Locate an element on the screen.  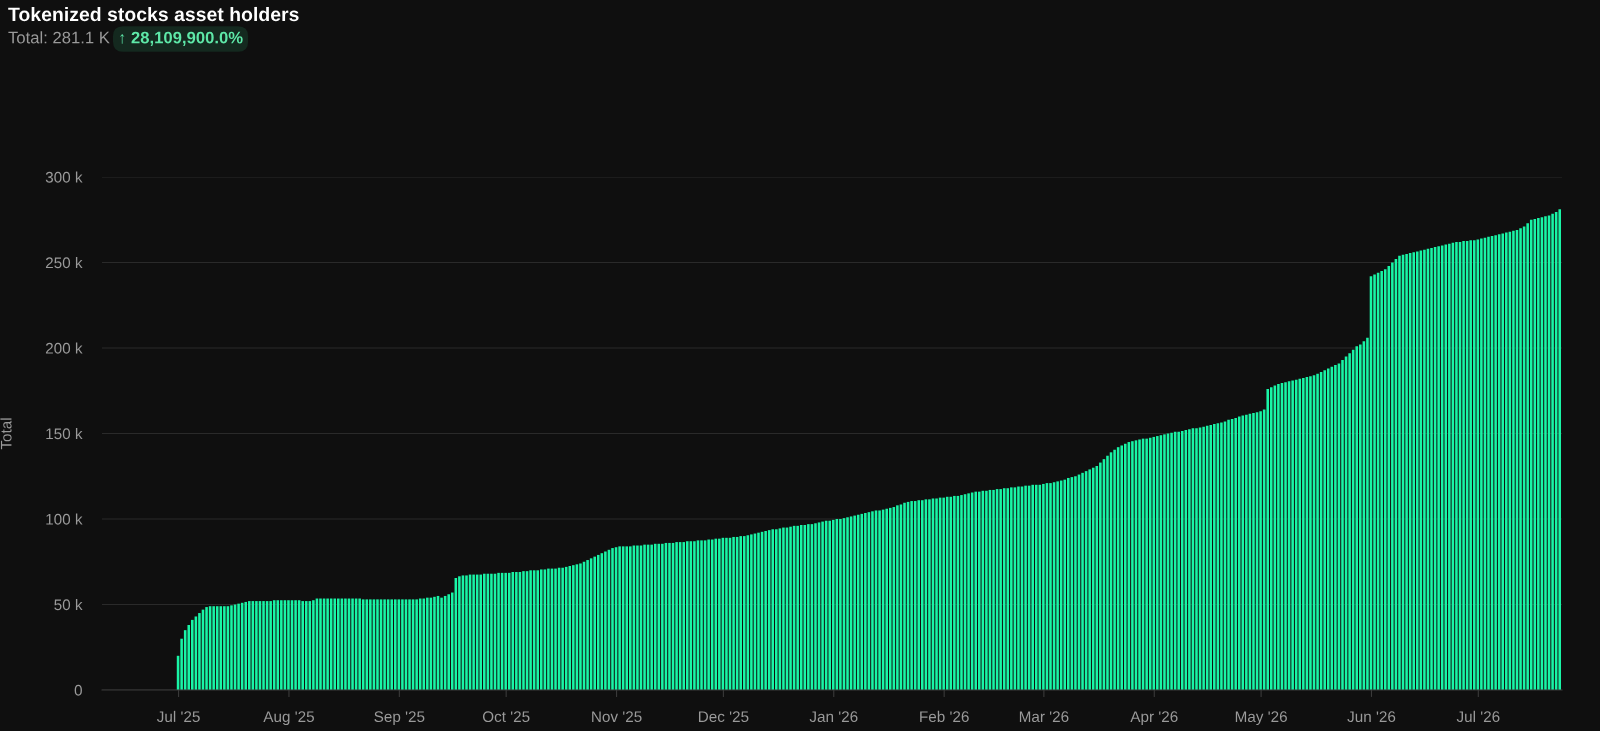
x-tick-label: Jul '25 is located at coordinates (178, 716).